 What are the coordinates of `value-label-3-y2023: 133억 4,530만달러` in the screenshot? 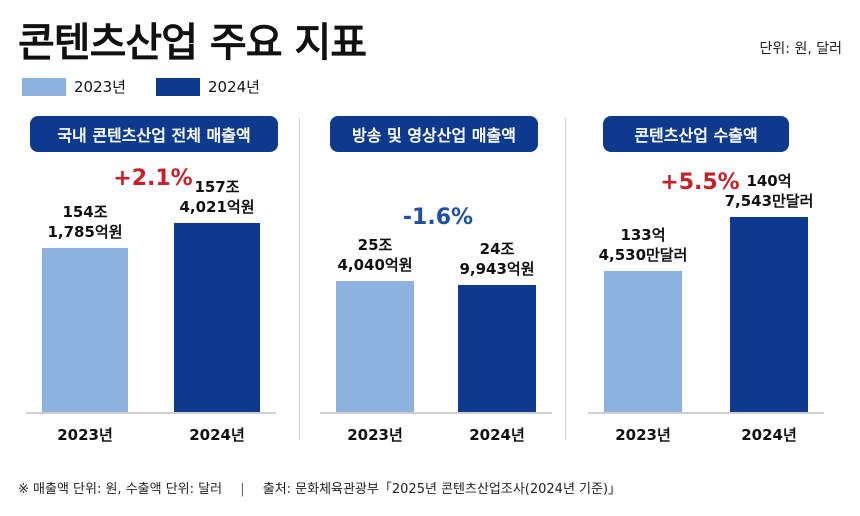 It's located at (643, 245).